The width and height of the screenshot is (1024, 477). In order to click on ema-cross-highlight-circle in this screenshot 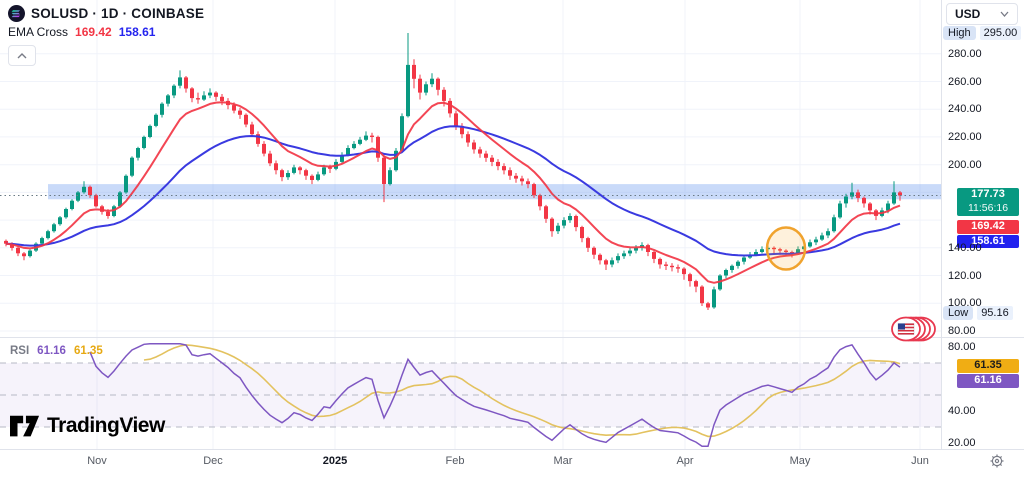, I will do `click(786, 248)`.